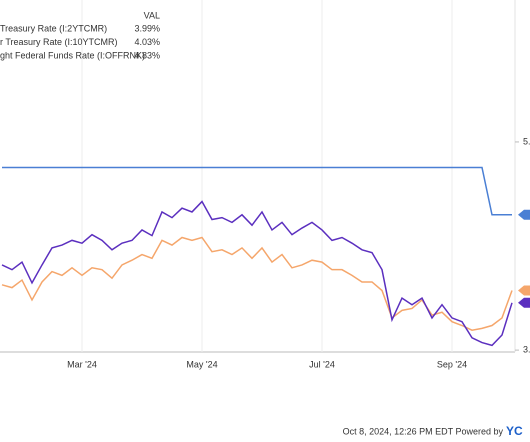  Describe the element at coordinates (257, 191) in the screenshot. I see `series-line` at that location.